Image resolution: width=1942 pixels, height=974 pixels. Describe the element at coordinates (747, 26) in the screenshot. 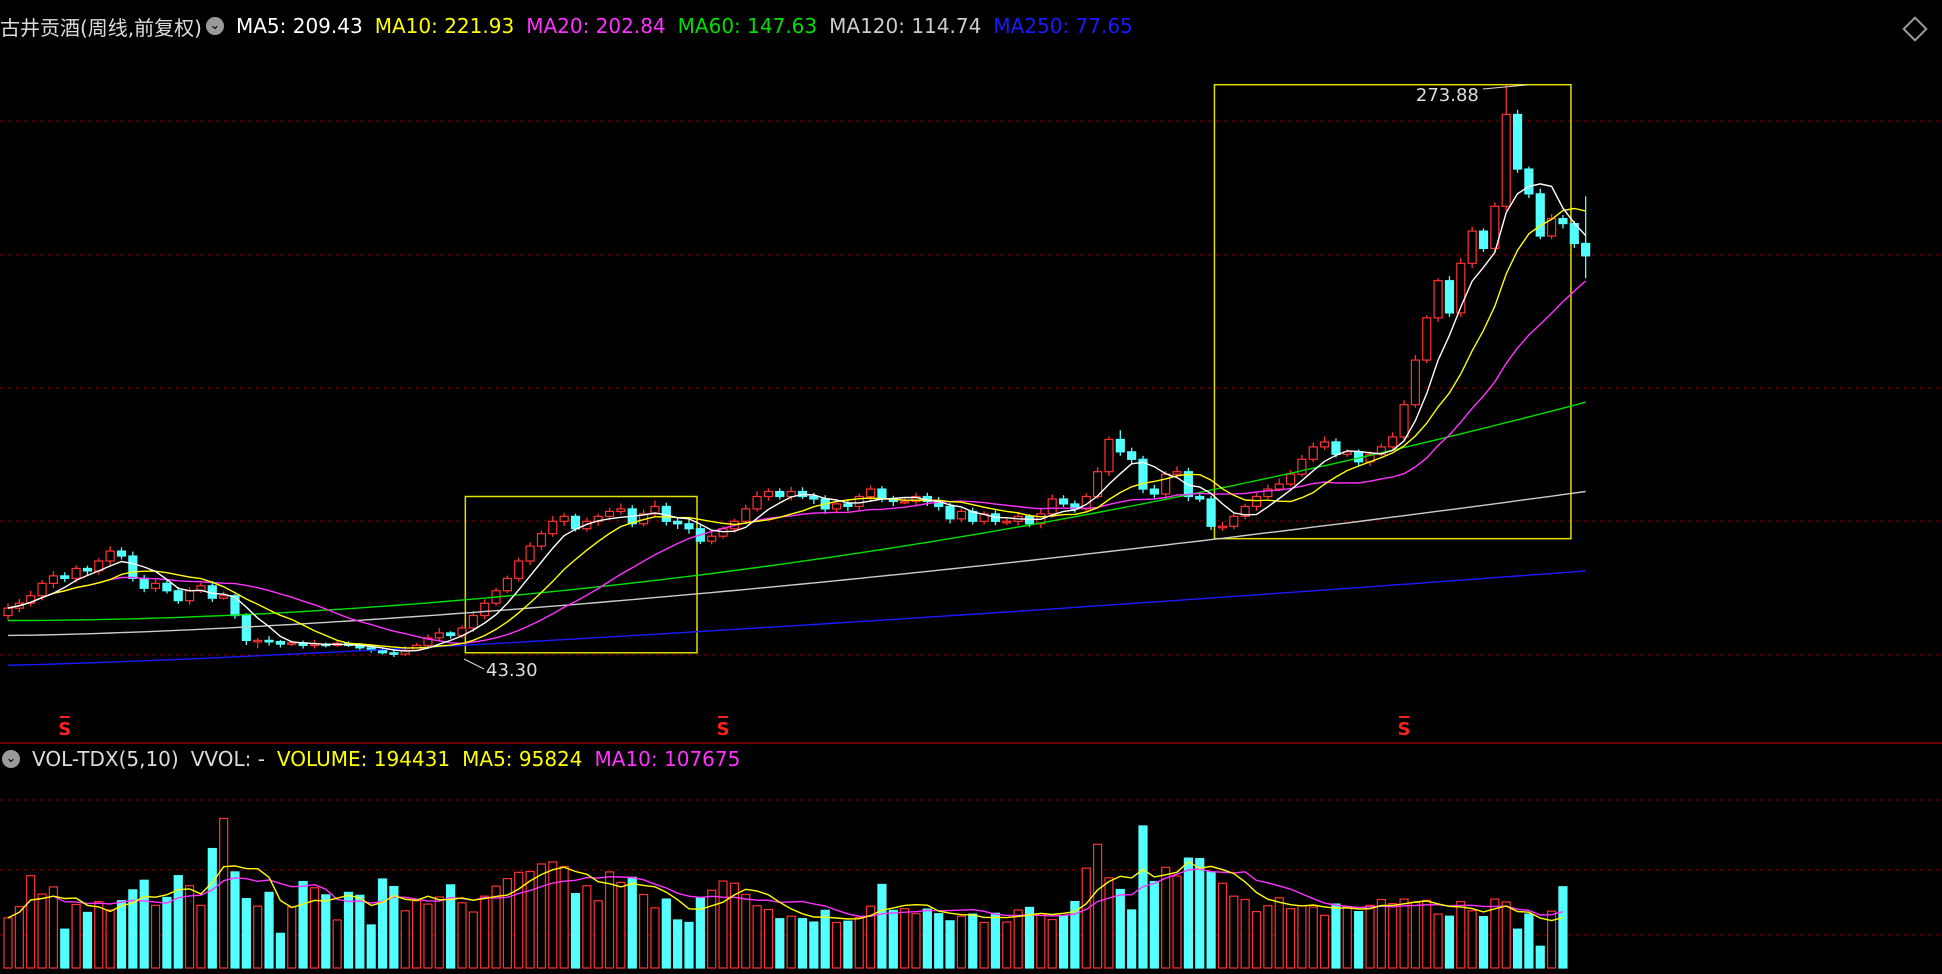

I see `ma60-legend: MA60: 147.63` at that location.